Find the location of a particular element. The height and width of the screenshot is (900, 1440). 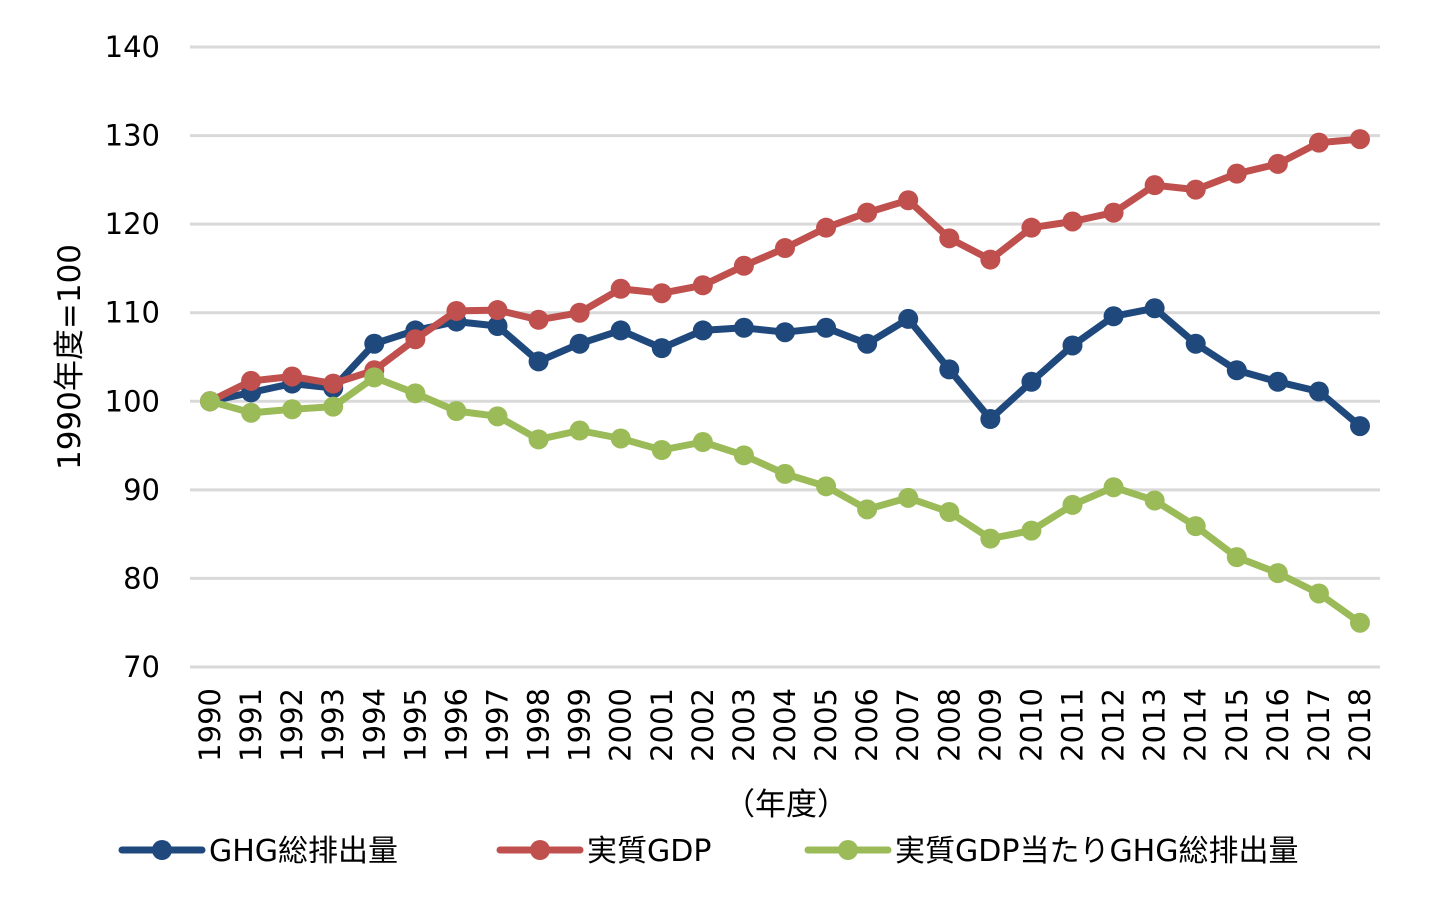

x-tick-label: 2000 is located at coordinates (621, 725).